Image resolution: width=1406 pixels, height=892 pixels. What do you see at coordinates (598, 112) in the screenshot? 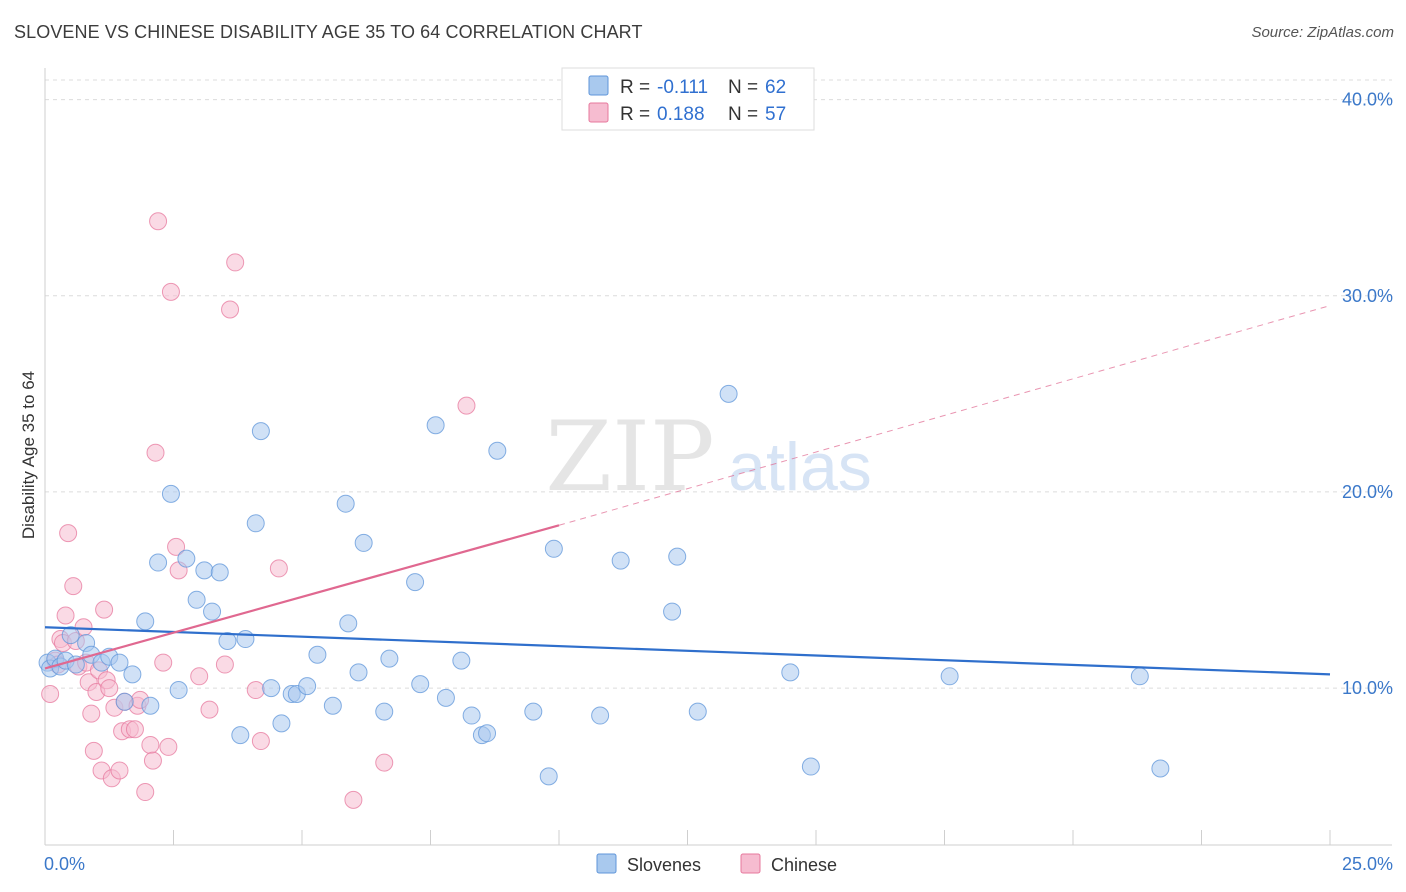
I see `legend-swatch-chinese` at bounding box center [598, 112].